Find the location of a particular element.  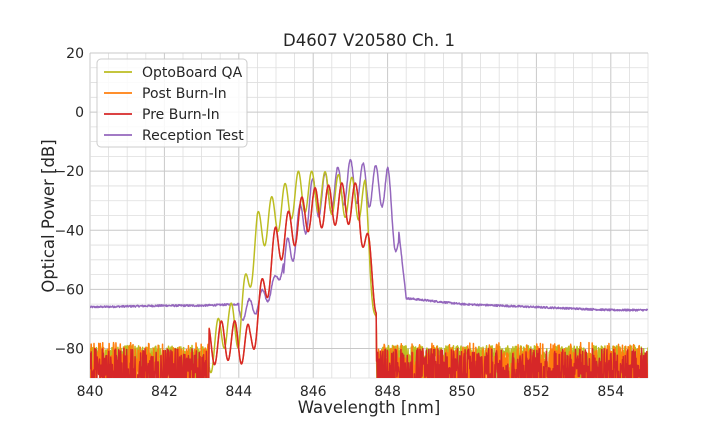

x-tick-label: 846 is located at coordinates (313, 392).